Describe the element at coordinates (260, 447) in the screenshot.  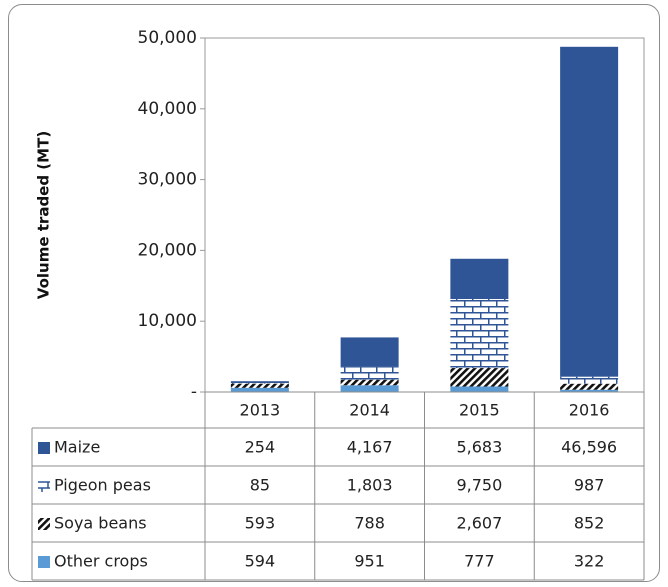
I see `data-label: 254` at that location.